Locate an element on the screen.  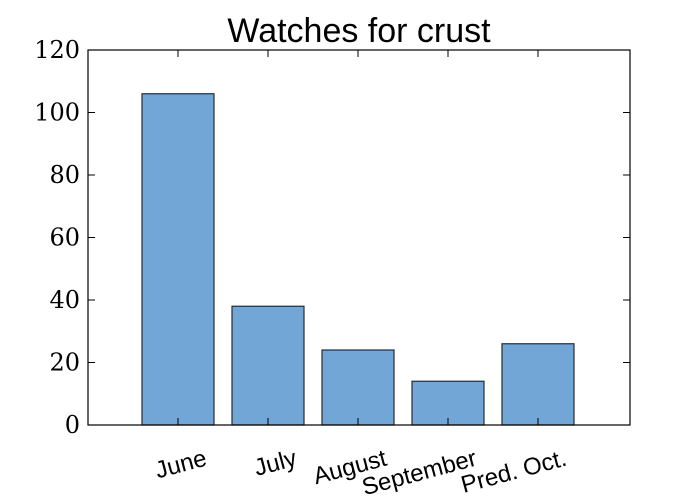
y-tick-label: 120 is located at coordinates (57, 50).